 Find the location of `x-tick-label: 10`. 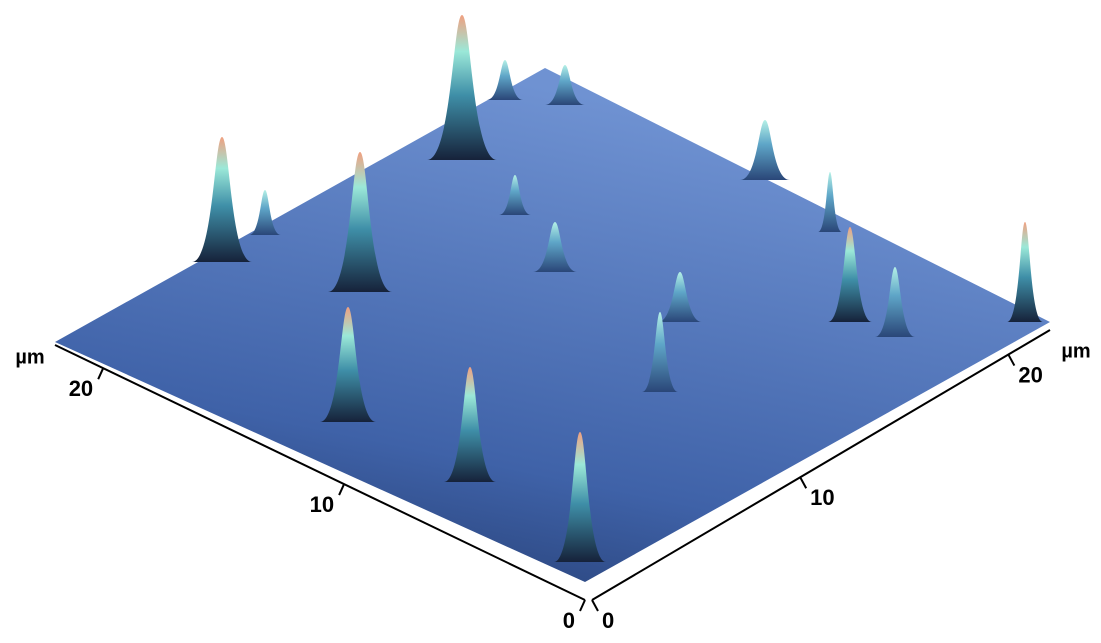

x-tick-label: 10 is located at coordinates (322, 504).